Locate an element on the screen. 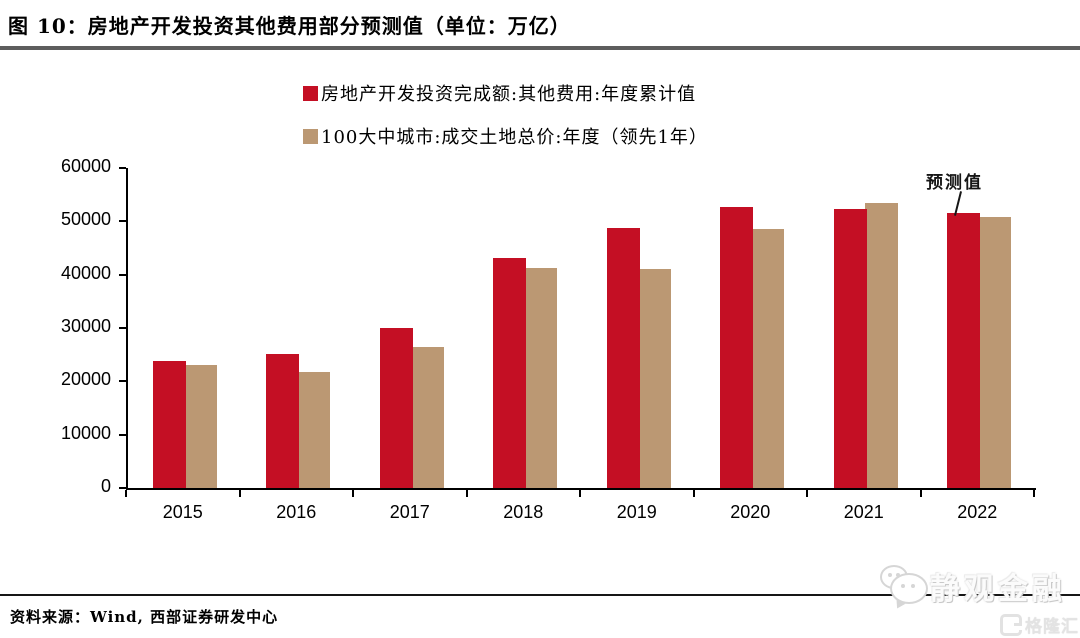  source-note: 资料来源：Wind, 西部证券研发中心 is located at coordinates (144, 617).